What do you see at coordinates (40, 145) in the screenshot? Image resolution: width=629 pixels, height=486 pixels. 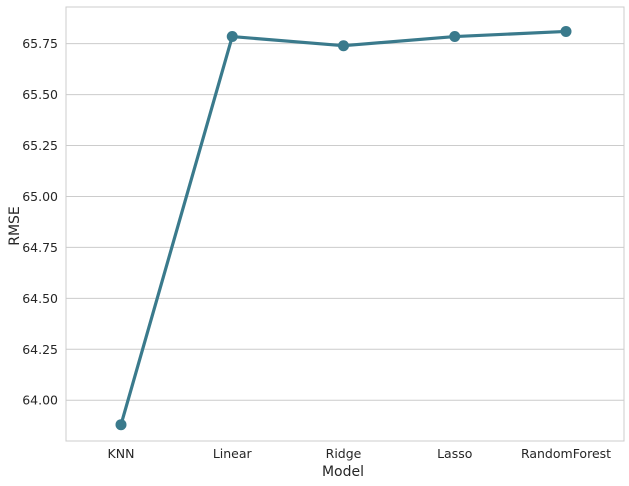 I see `y-tick-label: 65.25` at bounding box center [40, 145].